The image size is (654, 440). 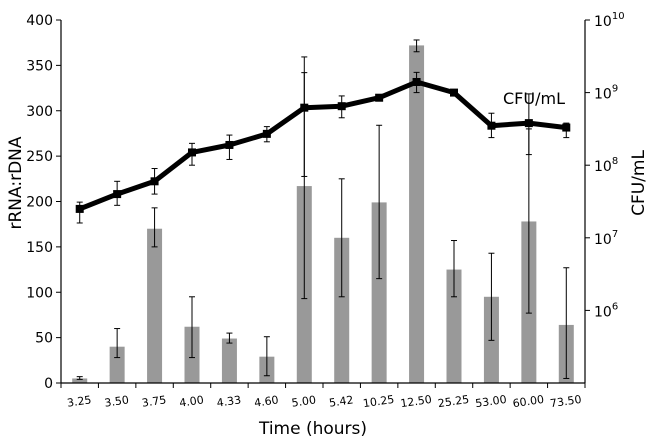 I want to click on y-tick-label-left: 0, so click(x=48, y=384).